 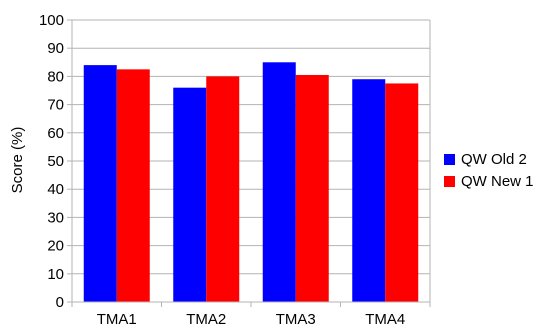 I want to click on y-tick-labels: 0 10 20 30 40 50 60 70 80 90 100, so click(x=51, y=161).